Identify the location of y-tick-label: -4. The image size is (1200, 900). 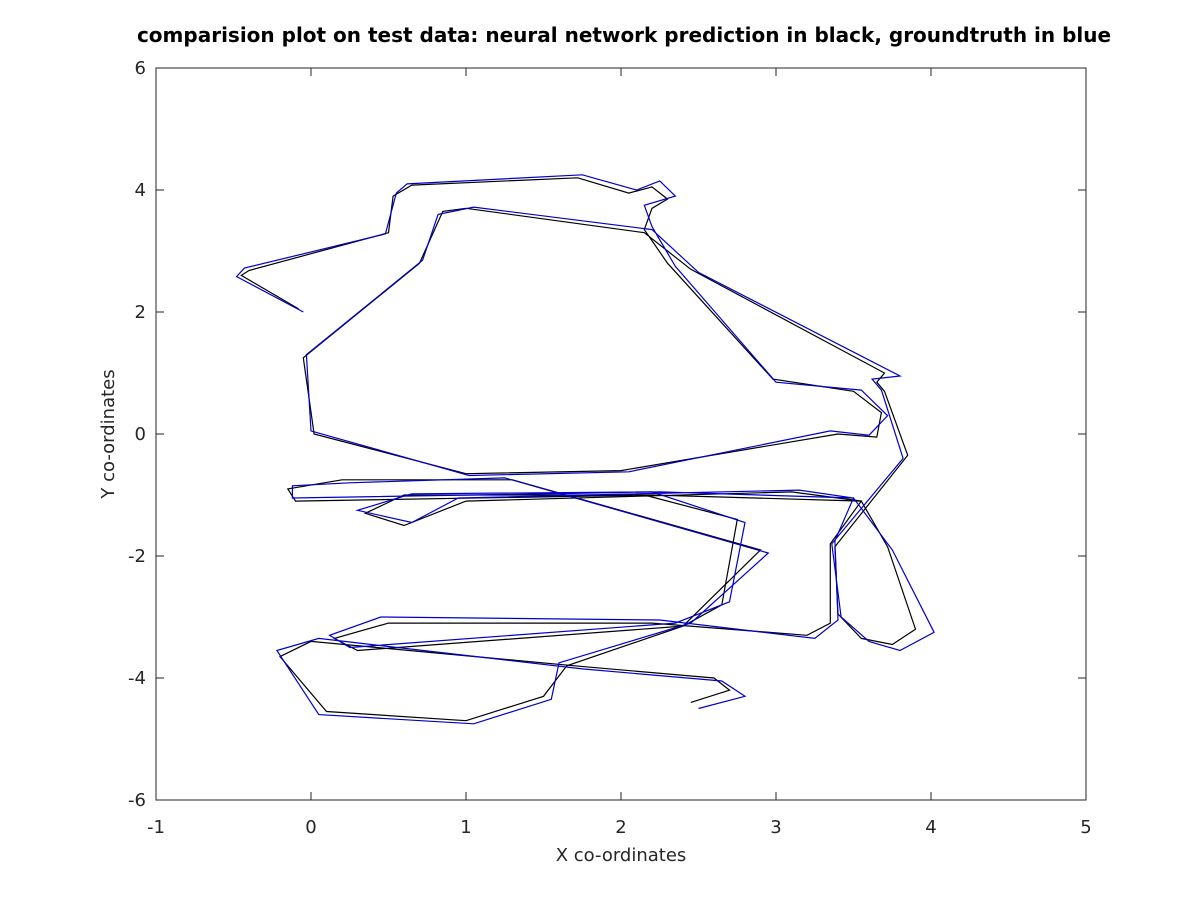
(137, 678).